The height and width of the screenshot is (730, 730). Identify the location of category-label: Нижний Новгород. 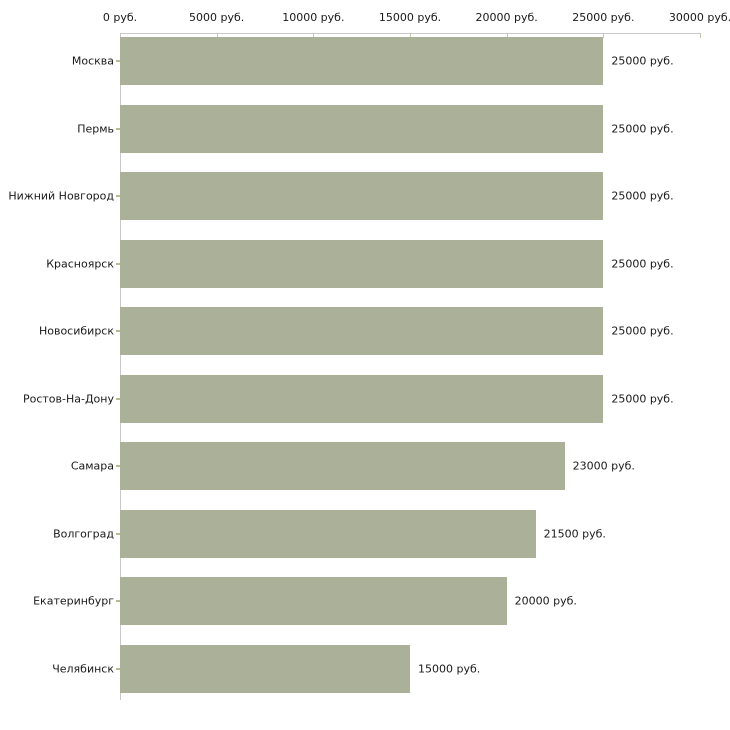
(61, 196).